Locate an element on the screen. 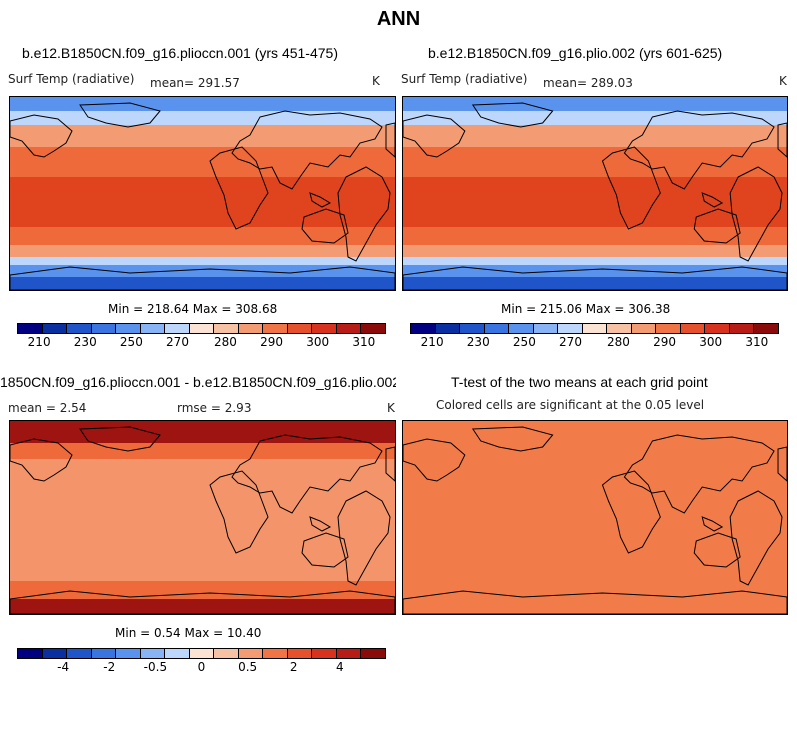 The image size is (797, 733). panel-2-colorbar is located at coordinates (594, 328).